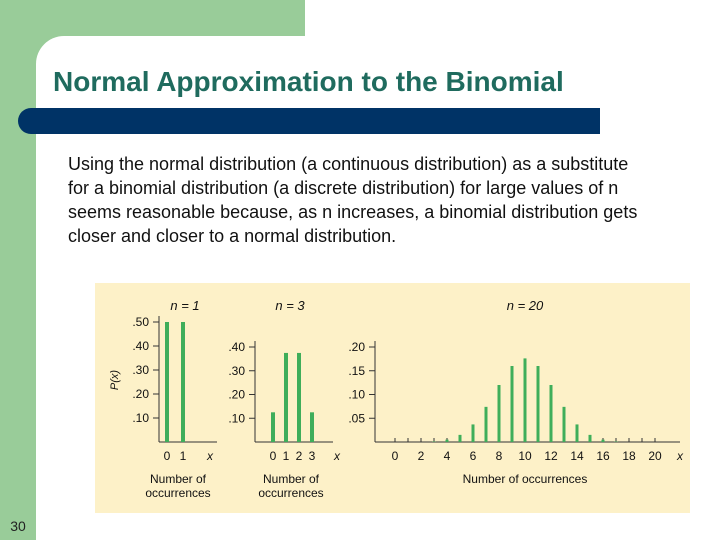  Describe the element at coordinates (308, 81) in the screenshot. I see `slide-title: Normal Approximation to the Binomial` at that location.